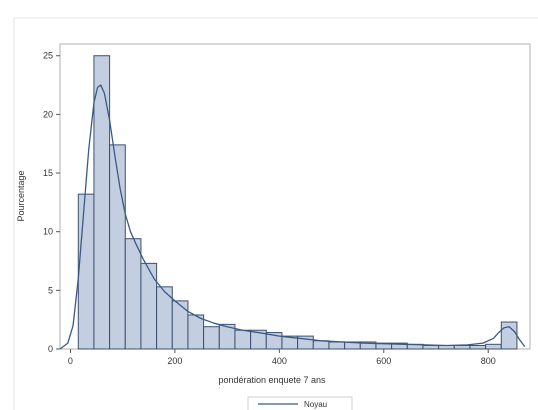 The width and height of the screenshot is (538, 410). What do you see at coordinates (315, 404) in the screenshot?
I see `legend-label: Noyau` at bounding box center [315, 404].